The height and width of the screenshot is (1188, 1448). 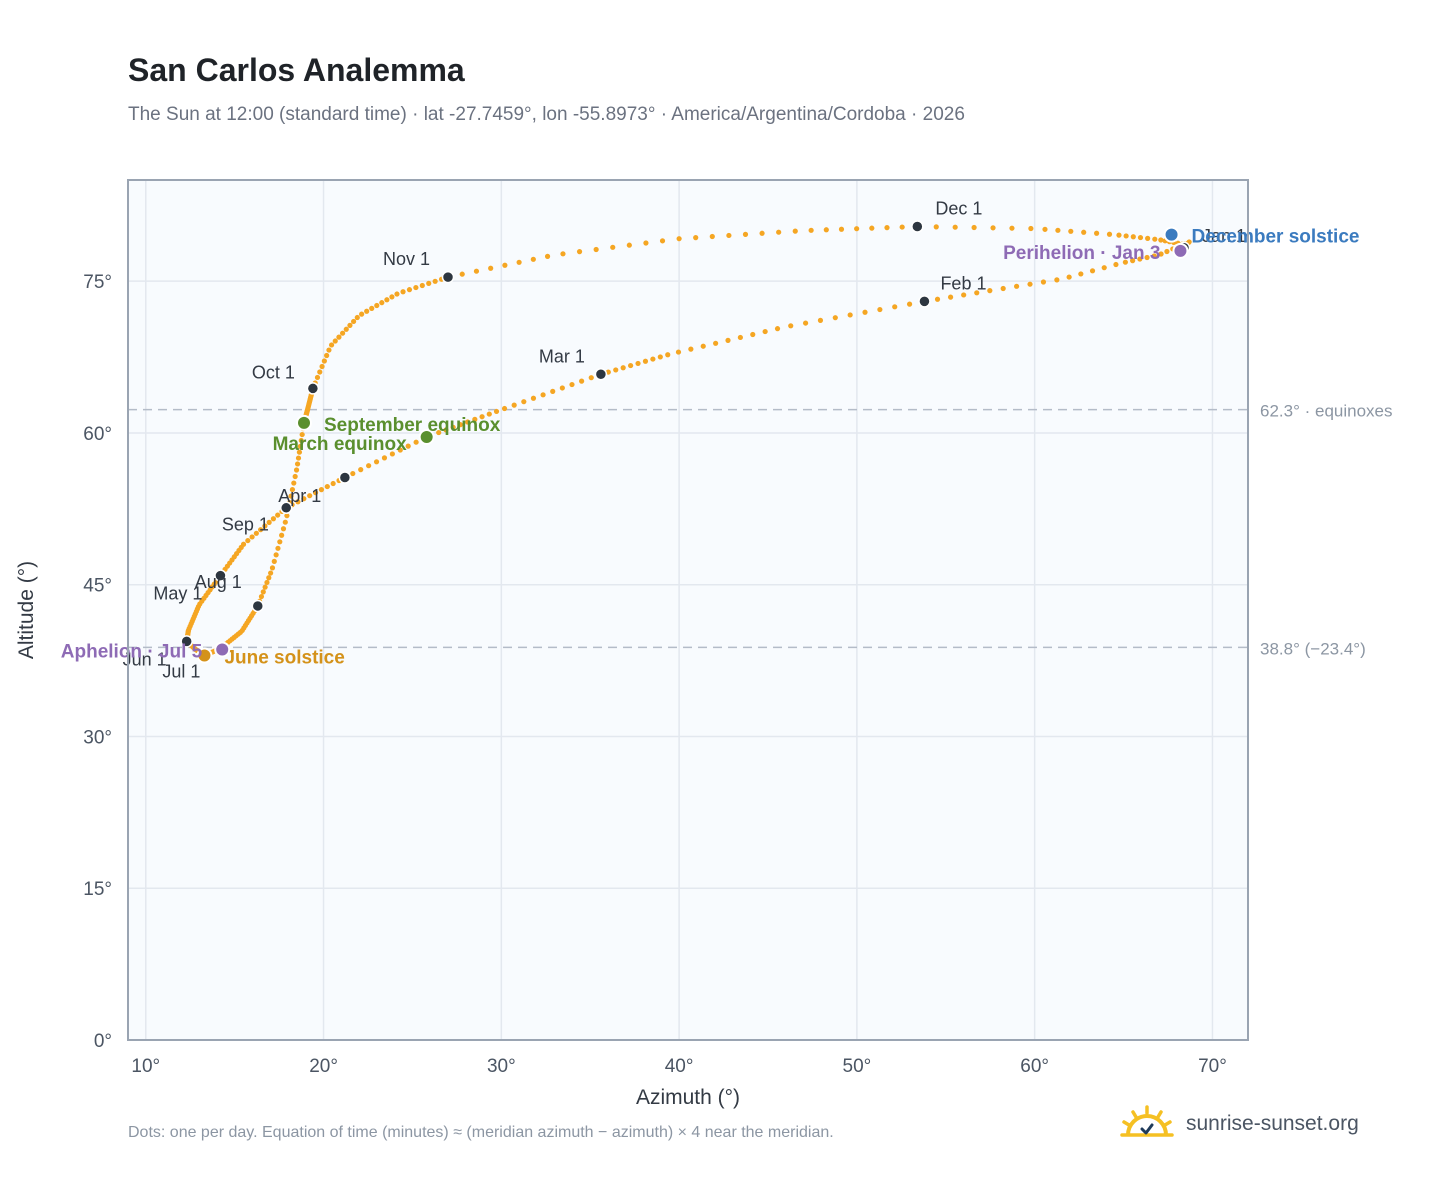 I want to click on y-tick-label: 0°, so click(x=103, y=1041).